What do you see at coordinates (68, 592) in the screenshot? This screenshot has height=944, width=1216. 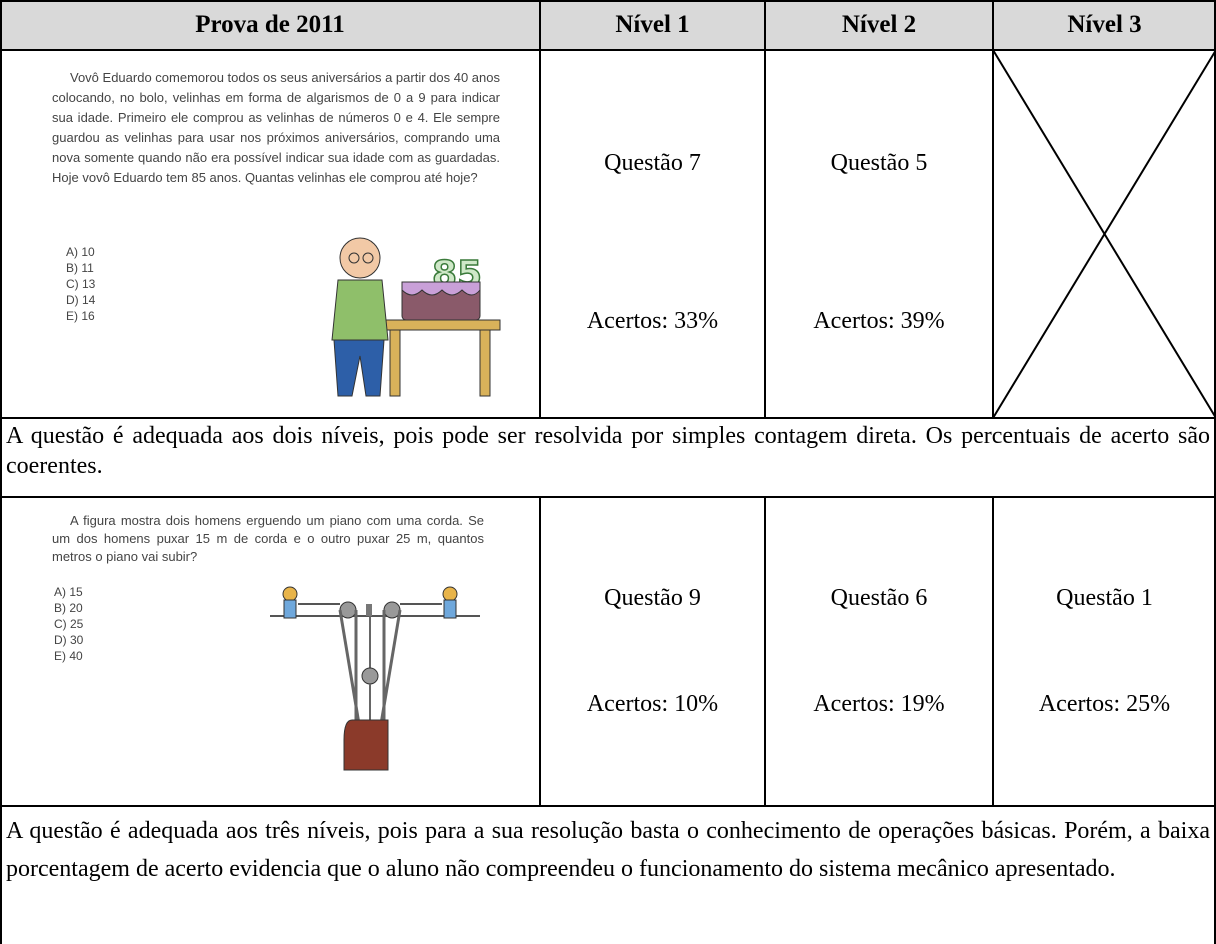 I see `option: A) 15` at bounding box center [68, 592].